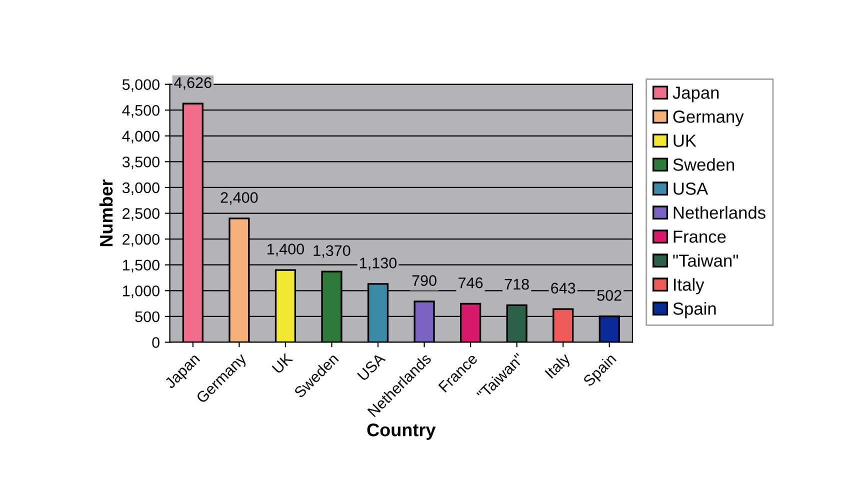 Image resolution: width=849 pixels, height=496 pixels. Describe the element at coordinates (685, 140) in the screenshot. I see `legend-label: UK` at that location.